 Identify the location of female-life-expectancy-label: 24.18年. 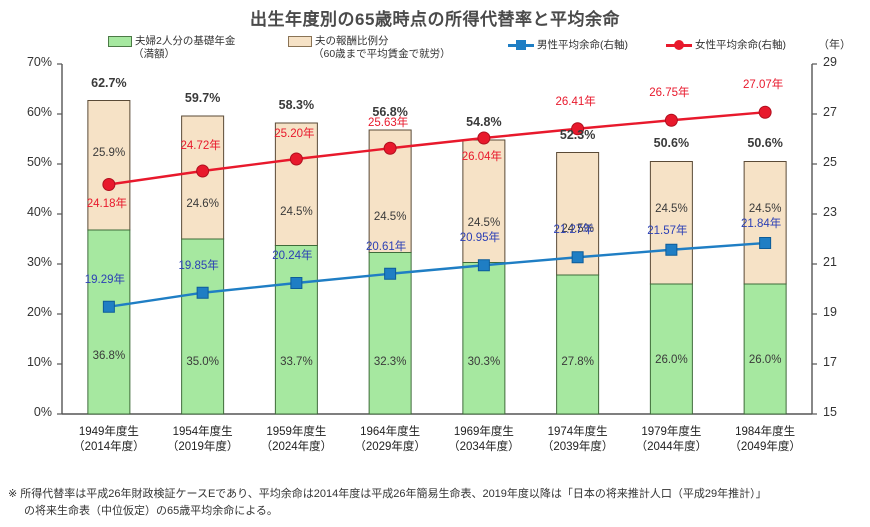
(107, 203).